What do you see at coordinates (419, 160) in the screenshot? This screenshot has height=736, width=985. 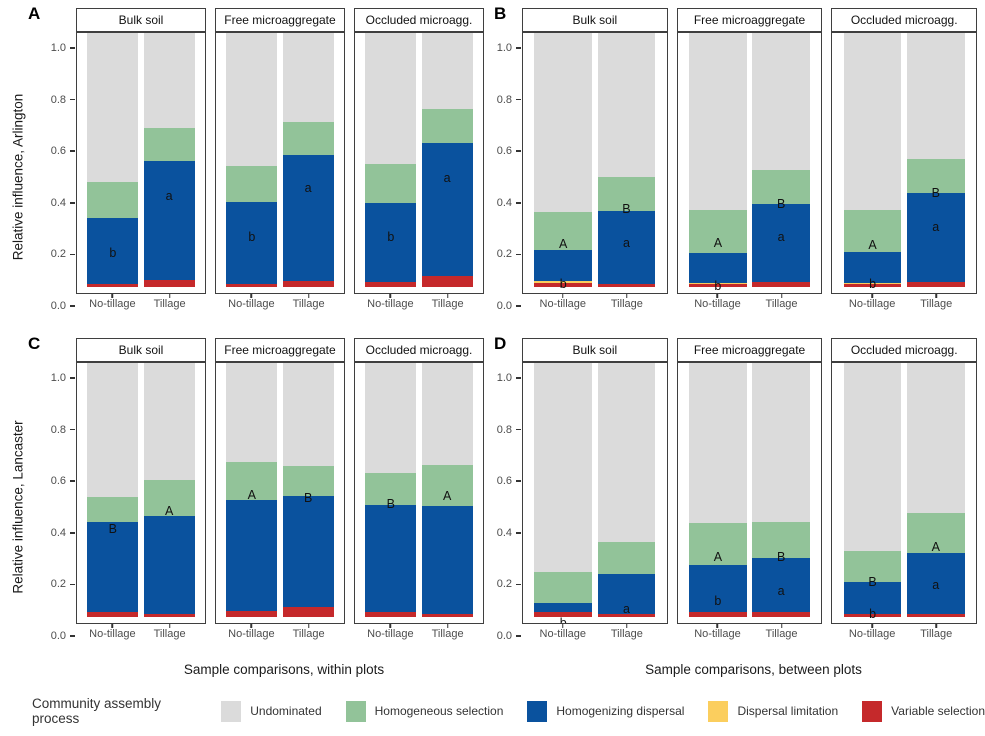 I see `facet: Occluded microagg. b a No-tillage Tillage` at bounding box center [419, 160].